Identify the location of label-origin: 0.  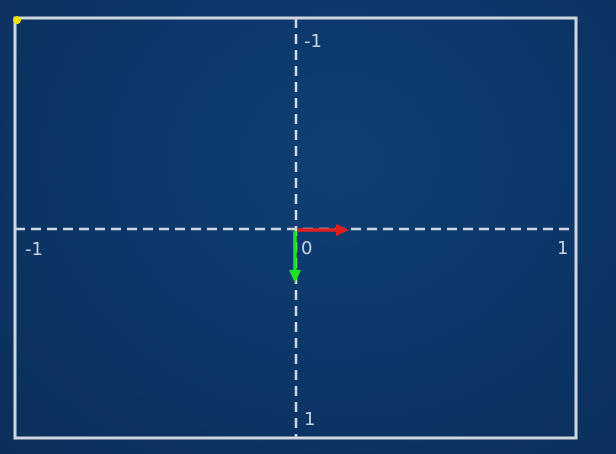
(306, 248).